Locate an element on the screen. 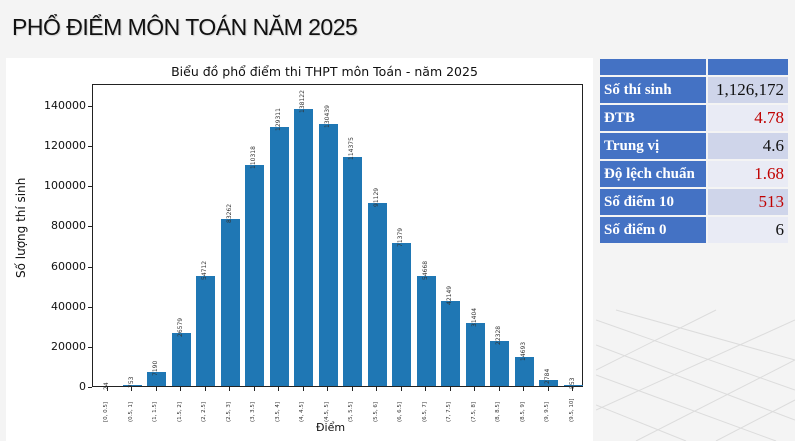  y-tick-label: 40000 is located at coordinates (68, 306).